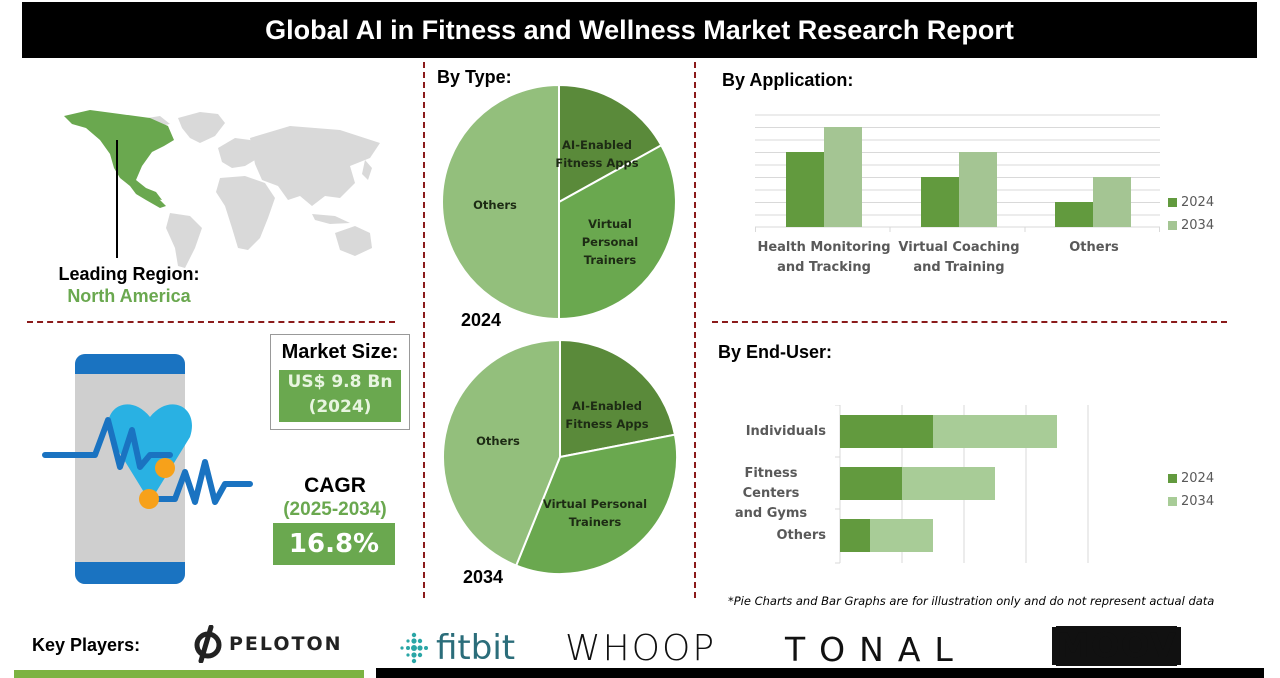  I want to click on logo-peloton: PELOTON, so click(268, 644).